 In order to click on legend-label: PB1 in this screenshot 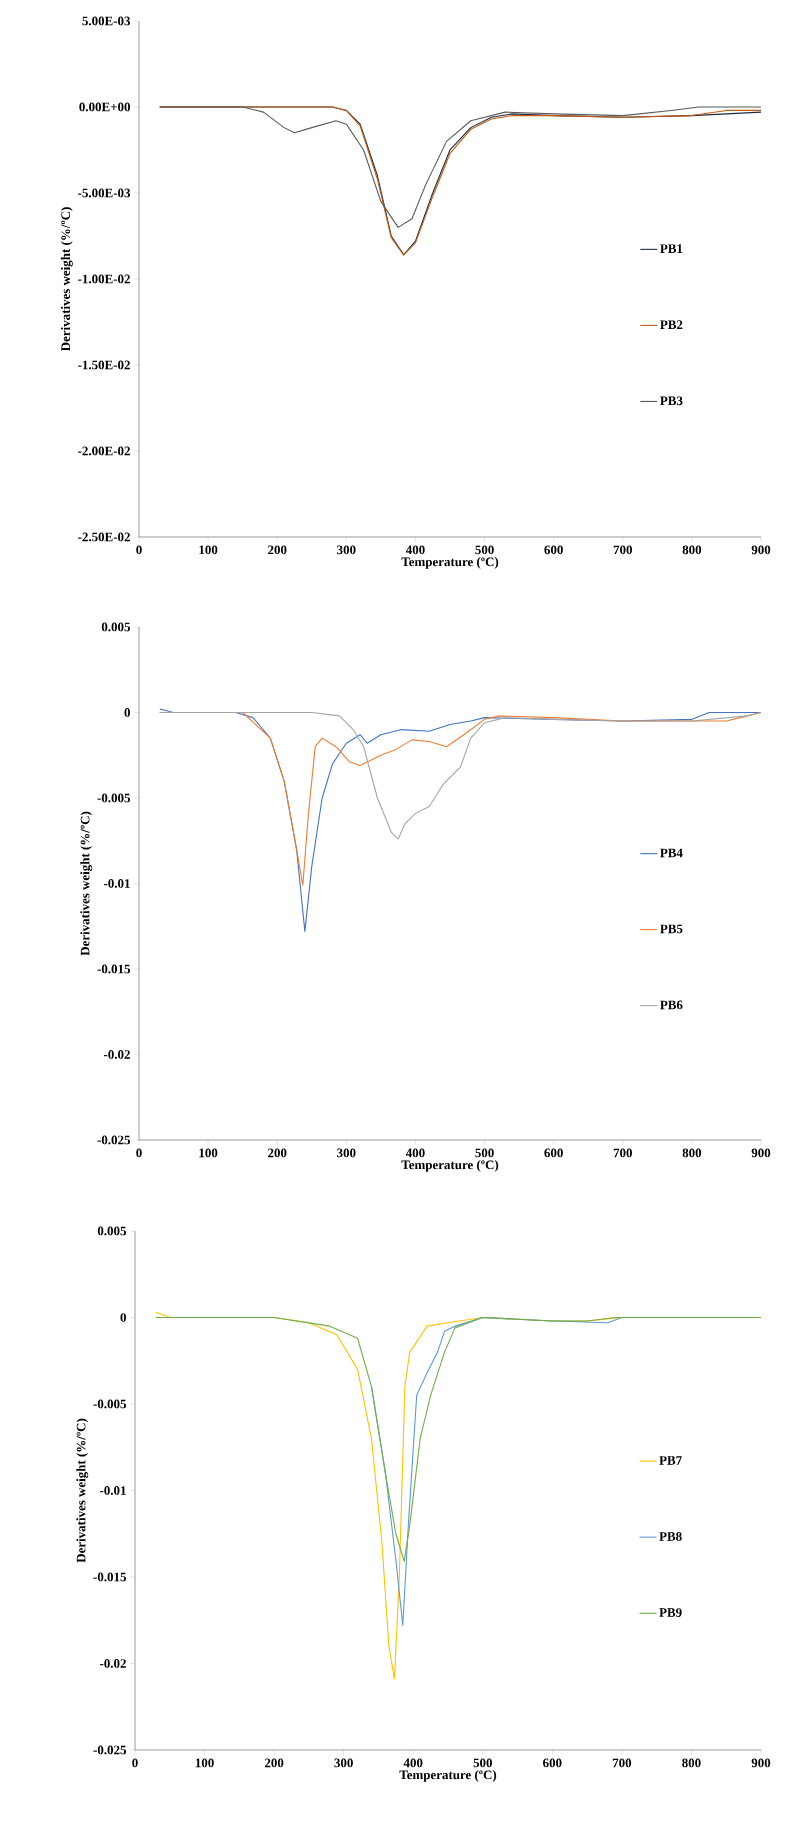, I will do `click(671, 248)`.